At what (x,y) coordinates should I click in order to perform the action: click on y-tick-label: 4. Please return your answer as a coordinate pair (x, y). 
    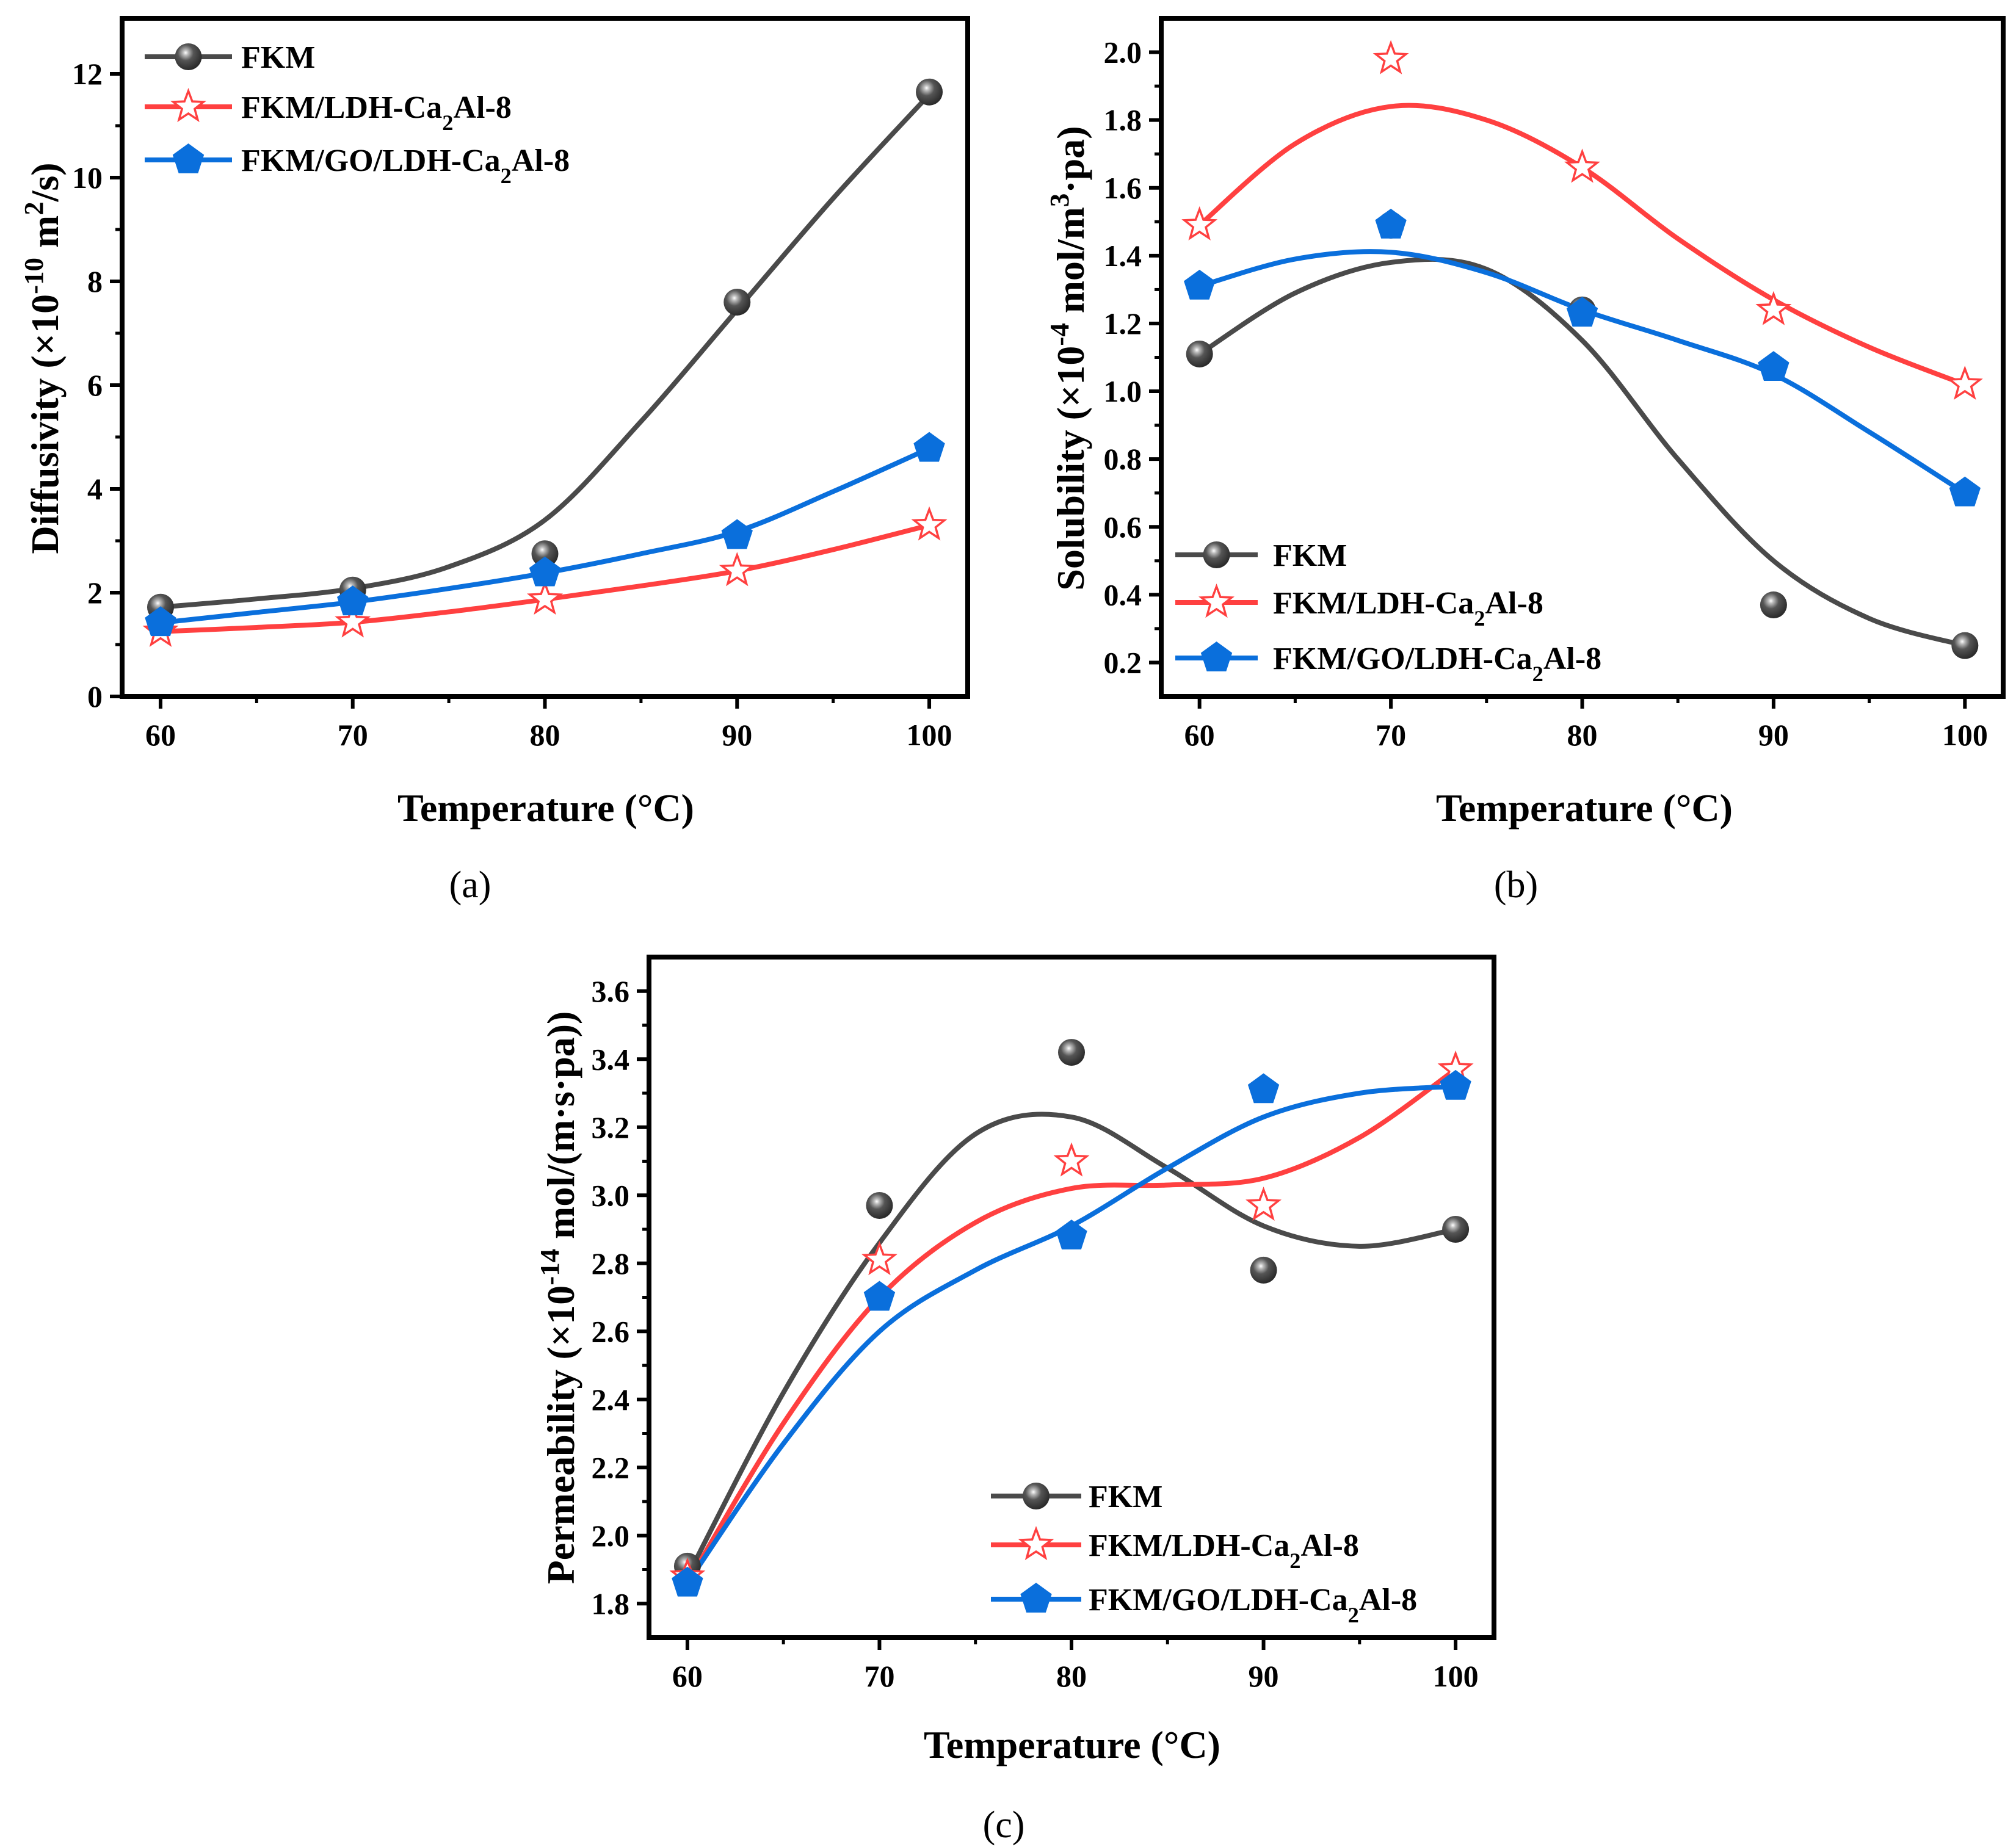
    Looking at the image, I should click on (95, 489).